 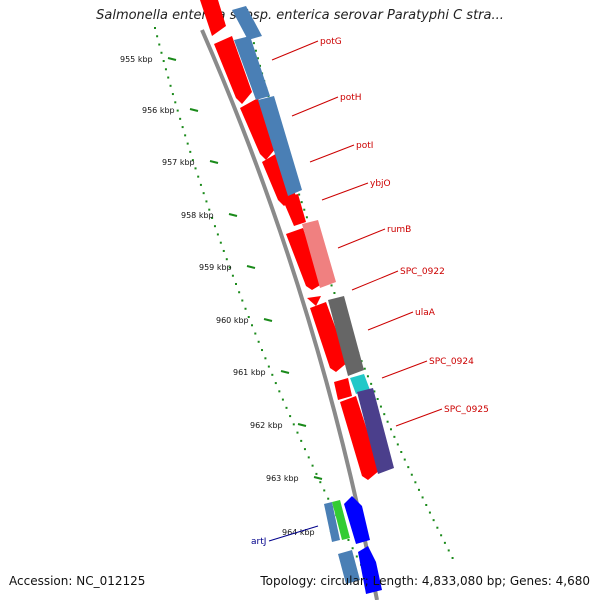 I want to click on gene-label-ulaa: ulaA, so click(x=425, y=313).